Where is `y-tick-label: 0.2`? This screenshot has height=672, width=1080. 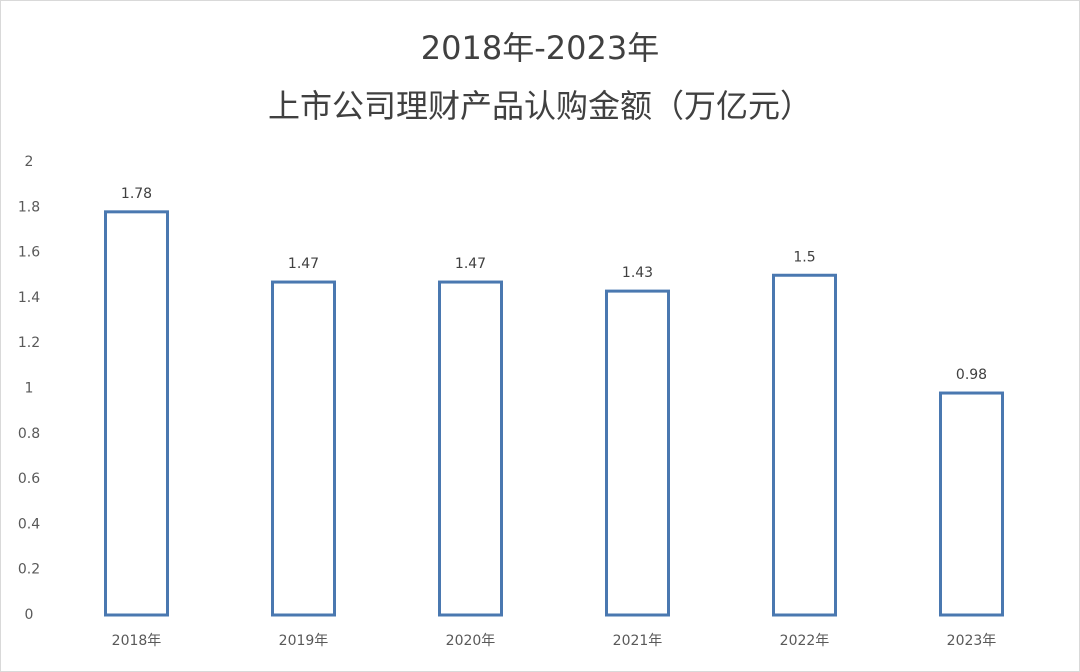
y-tick-label: 0.2 is located at coordinates (29, 570).